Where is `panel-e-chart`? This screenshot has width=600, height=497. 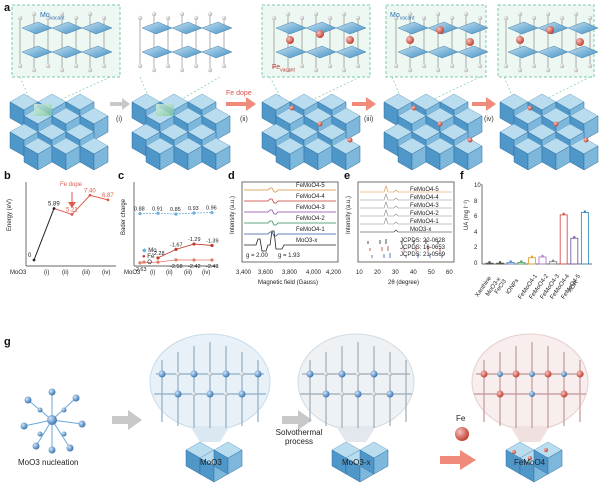
panel-e-chart is located at coordinates (406, 222).